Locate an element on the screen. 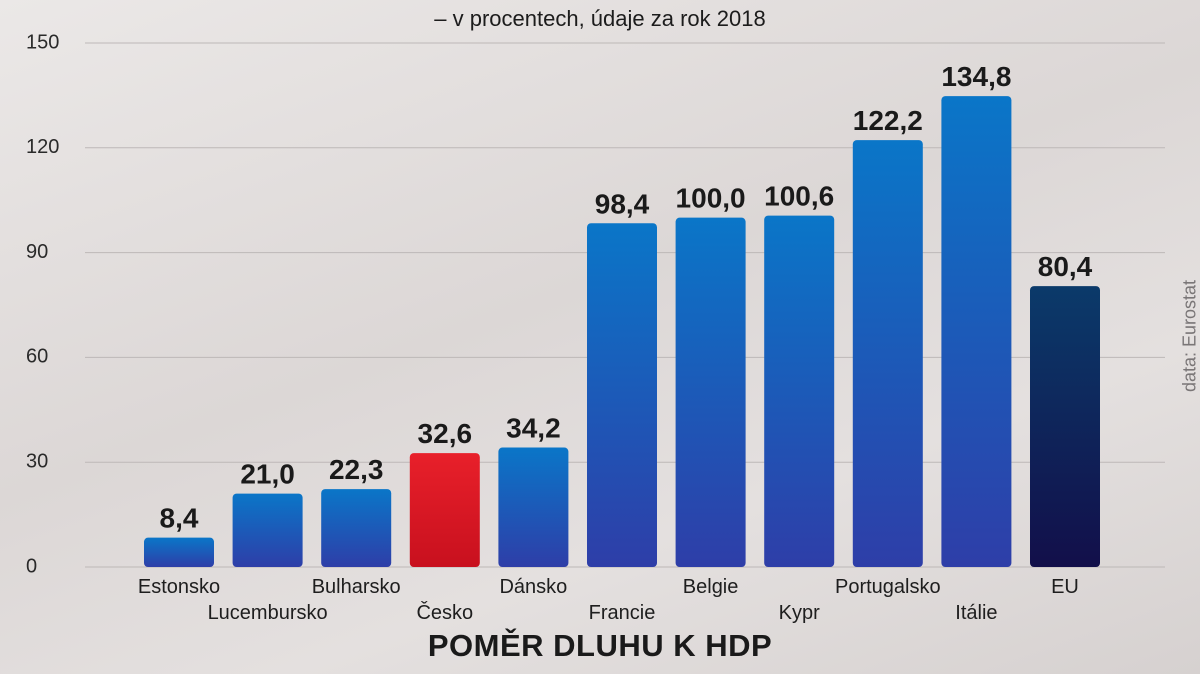  value-label: 100,0 is located at coordinates (711, 198).